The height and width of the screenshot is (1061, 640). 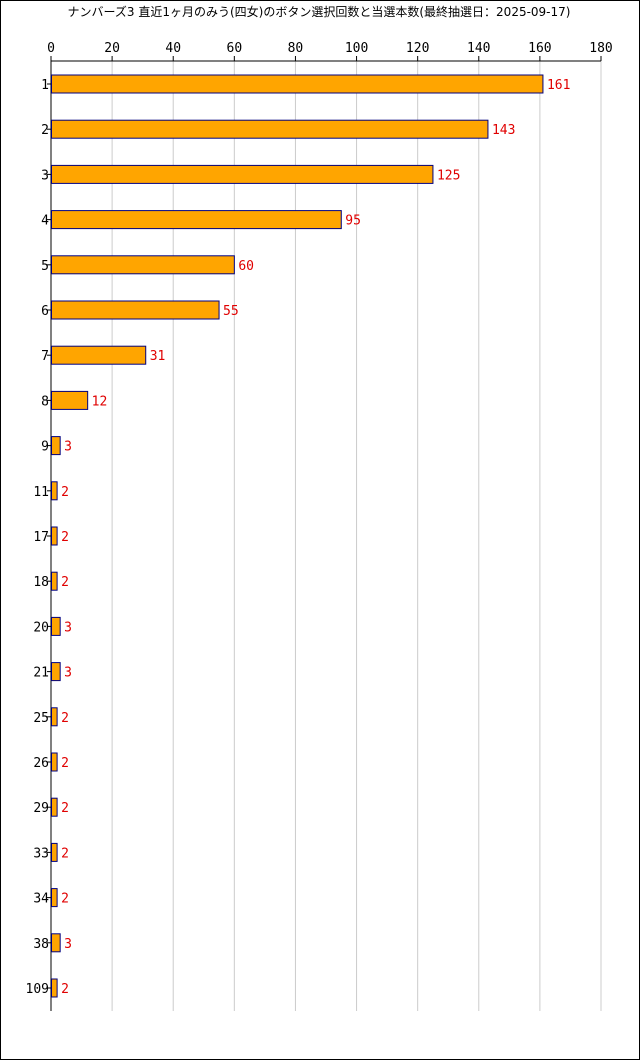 What do you see at coordinates (45, 266) in the screenshot?
I see `category-label: 5` at bounding box center [45, 266].